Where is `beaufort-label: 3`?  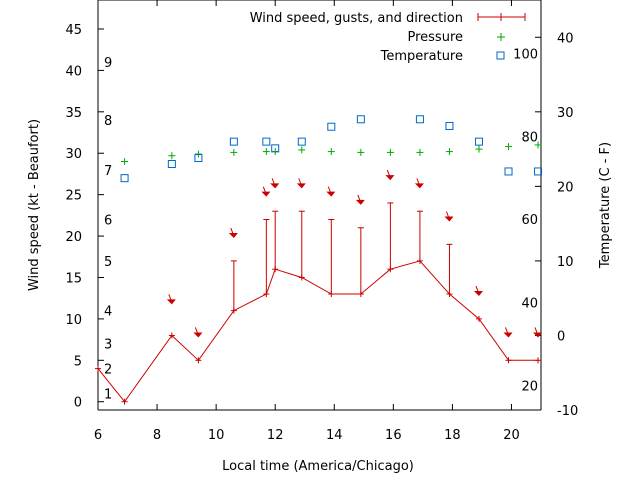 beaufort-label: 3 is located at coordinates (108, 345).